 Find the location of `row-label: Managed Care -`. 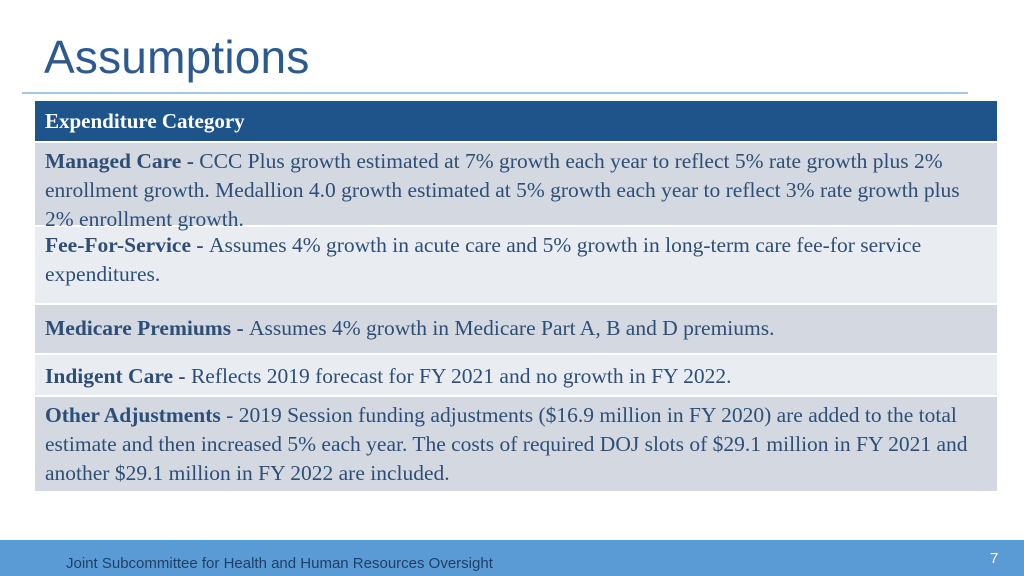

row-label: Managed Care - is located at coordinates (122, 161).